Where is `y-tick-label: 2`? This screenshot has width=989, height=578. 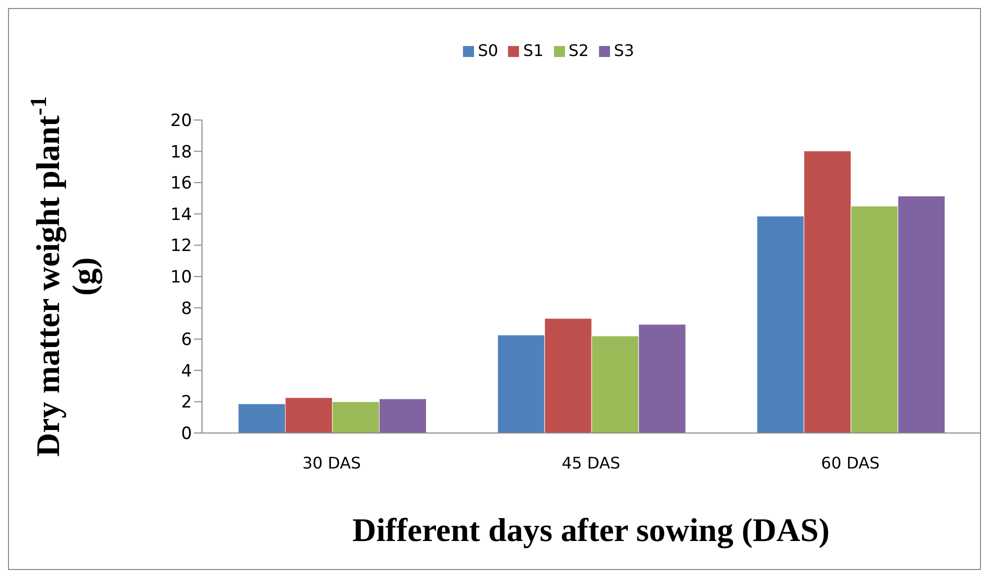
y-tick-label: 2 is located at coordinates (186, 402).